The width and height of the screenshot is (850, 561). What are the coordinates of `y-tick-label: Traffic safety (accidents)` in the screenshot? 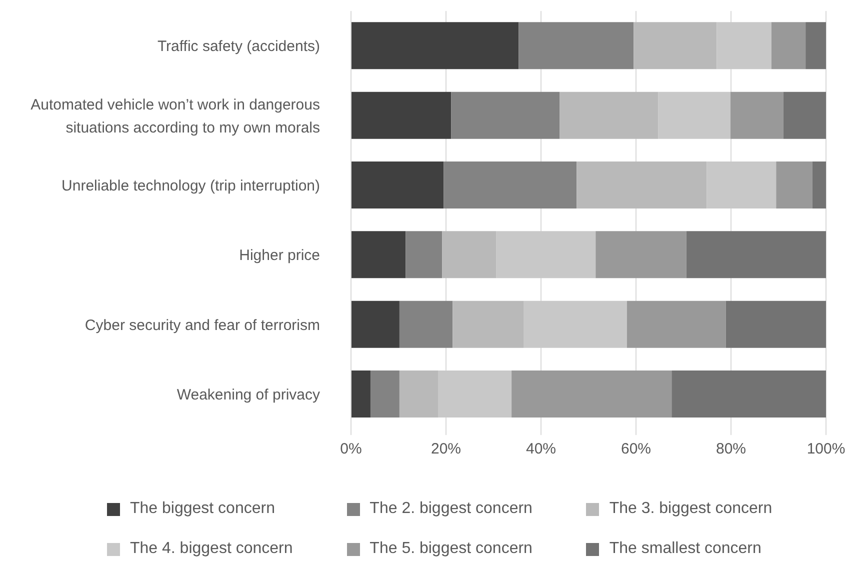 It's located at (238, 47).